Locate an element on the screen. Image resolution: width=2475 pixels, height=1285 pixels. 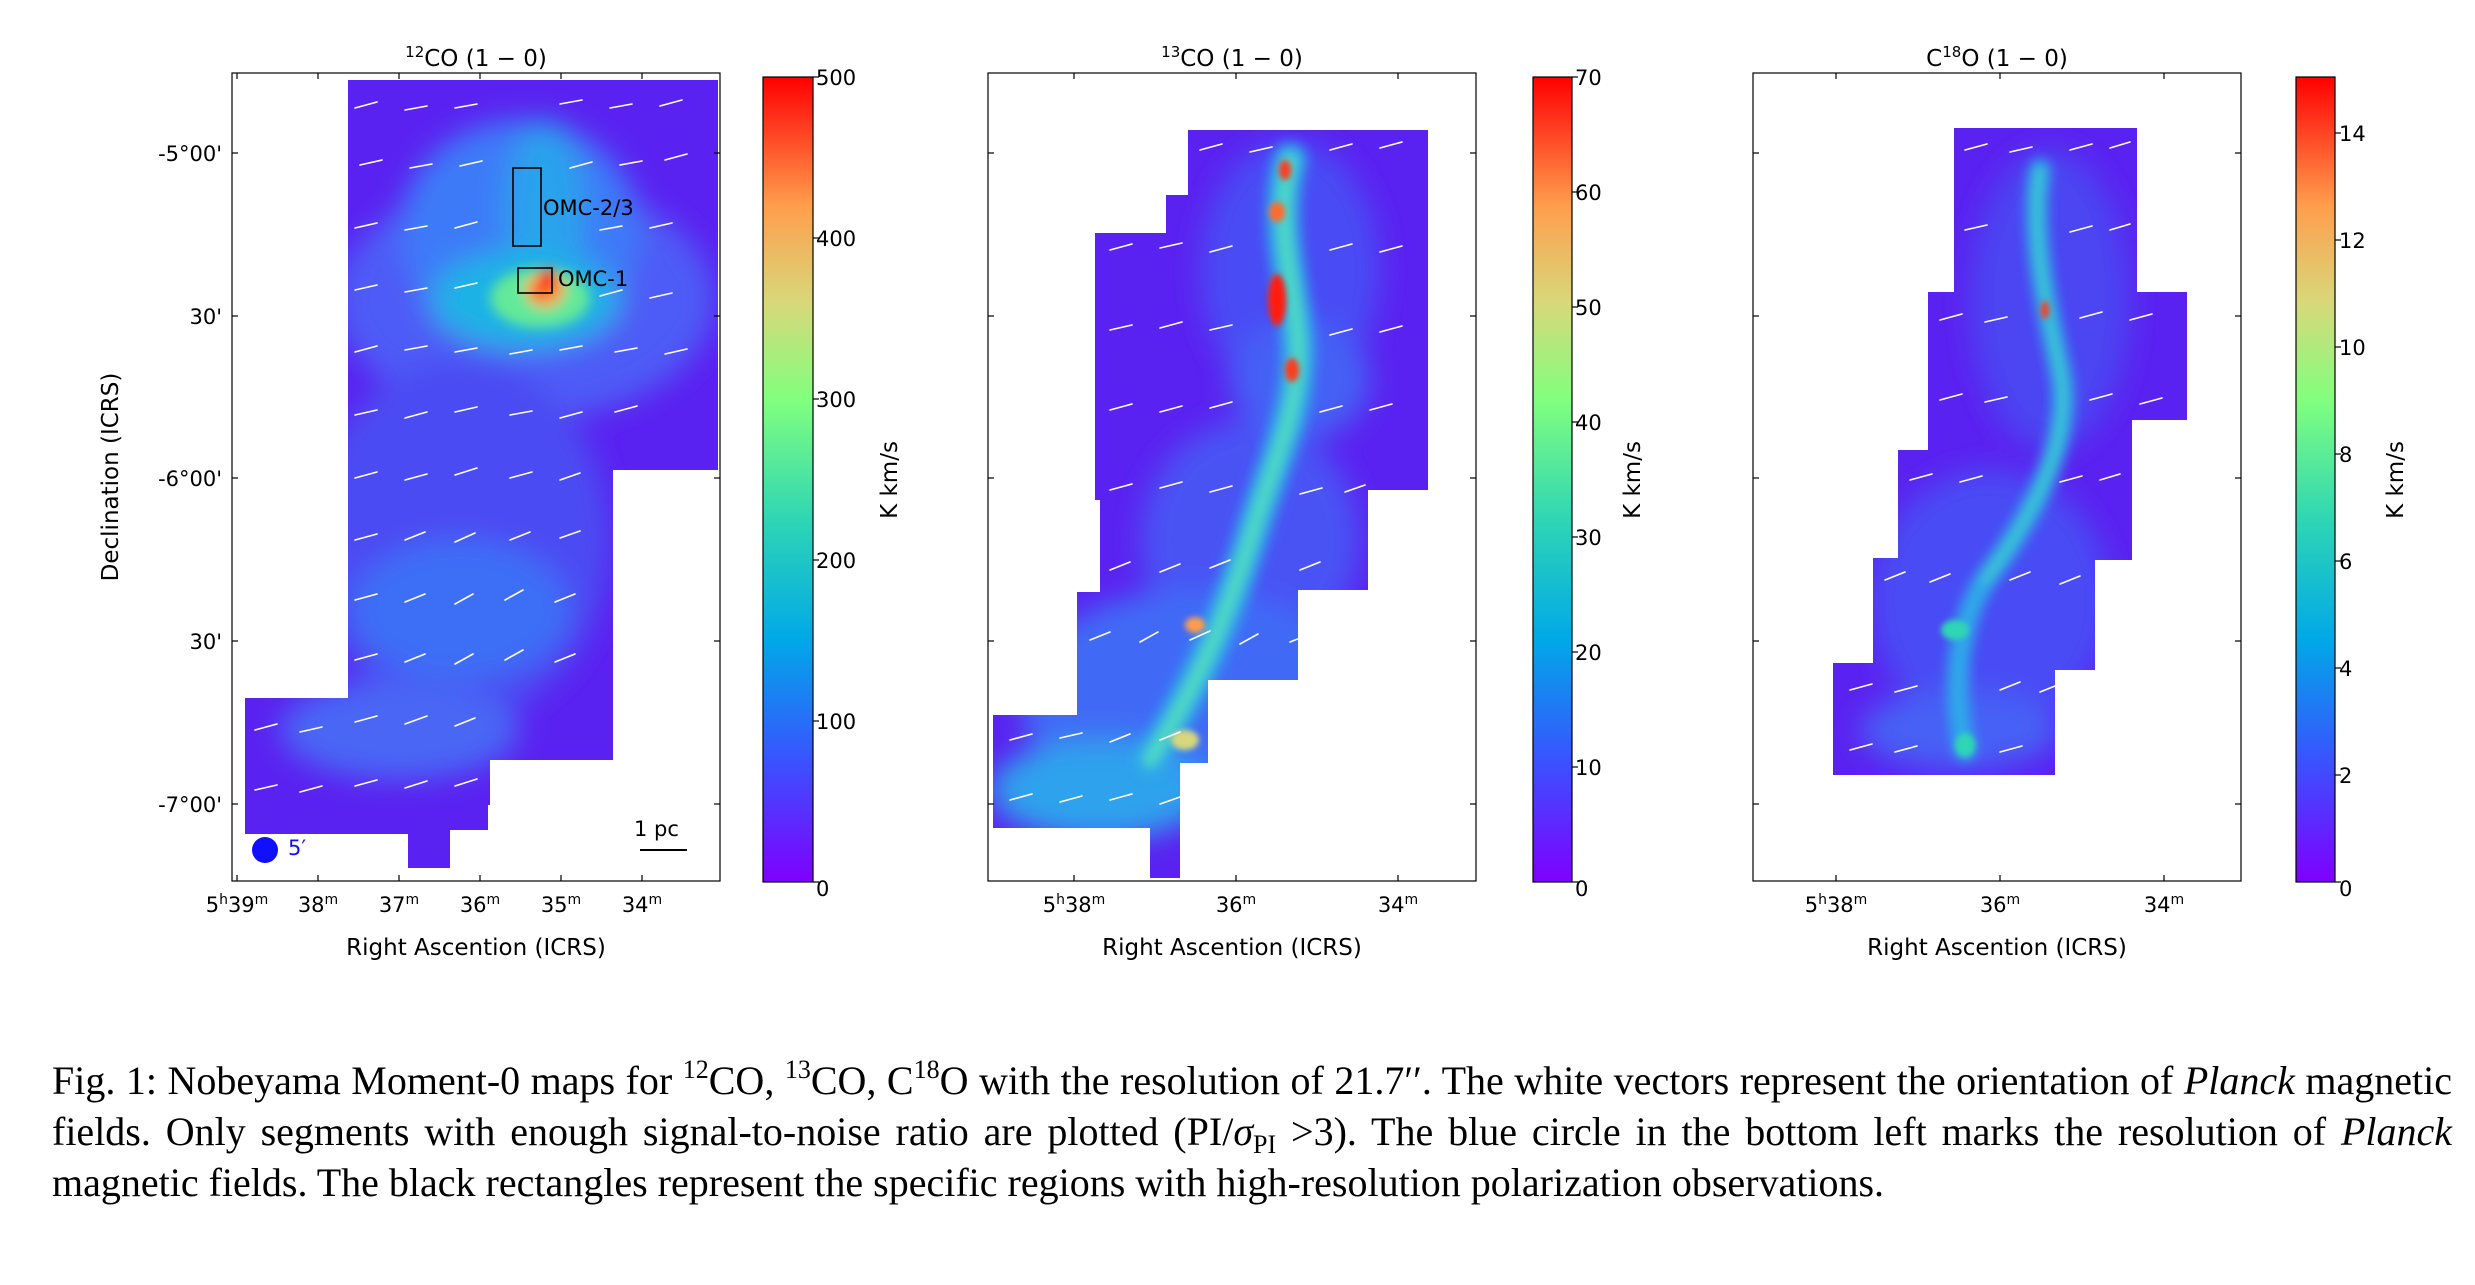
regions-12co: OMC-2/3 OMC-1 is located at coordinates (573, 230).